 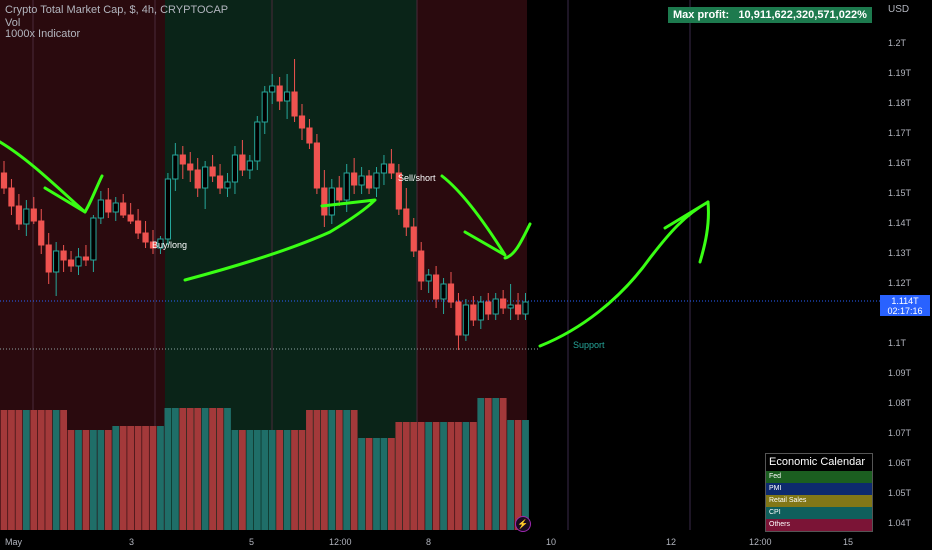 I want to click on price-tick: 1.16T, so click(x=900, y=163).